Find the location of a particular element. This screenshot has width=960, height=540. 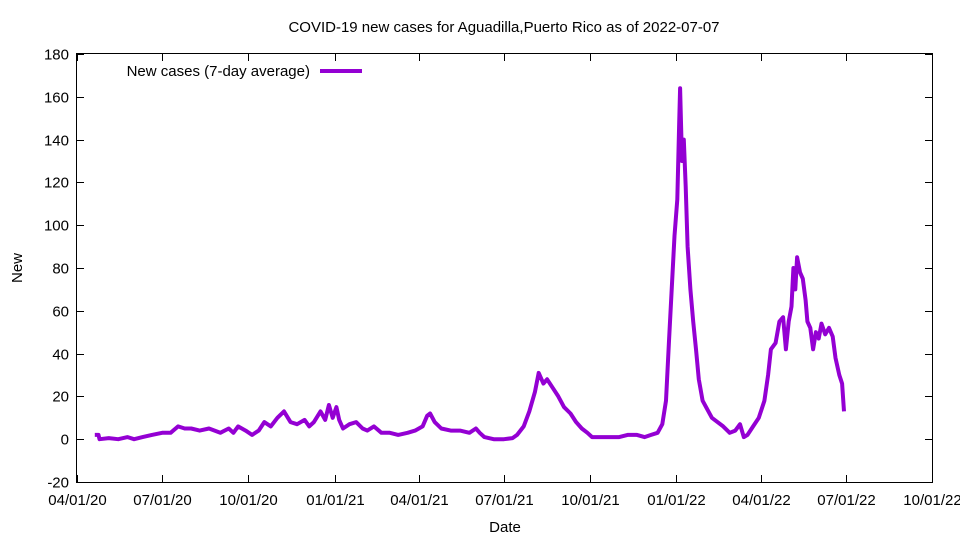

y-tick-label: 20 is located at coordinates (60, 397).